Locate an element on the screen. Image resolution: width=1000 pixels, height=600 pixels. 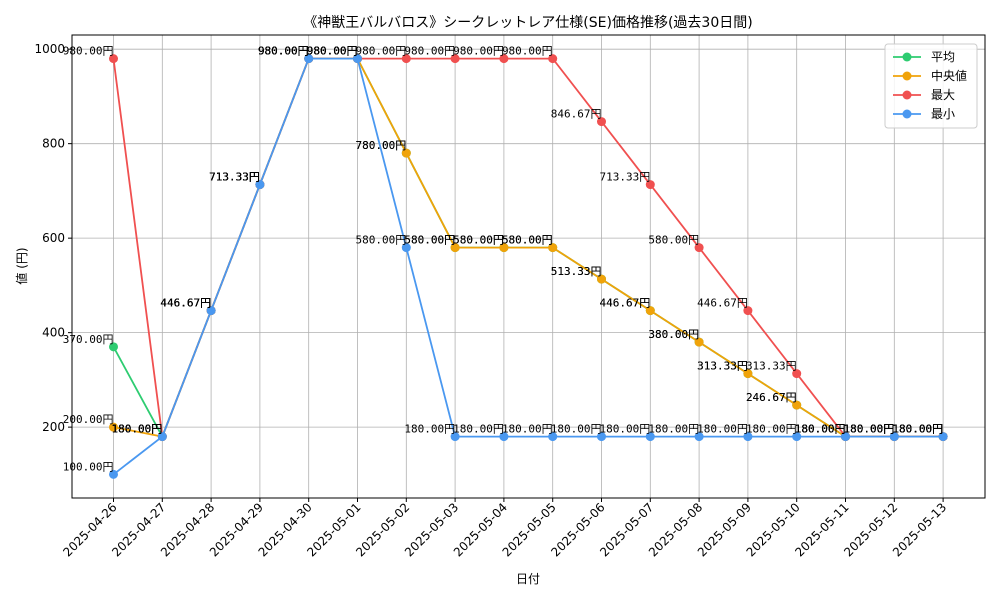
y-tick-label: 800 is located at coordinates (53, 144).